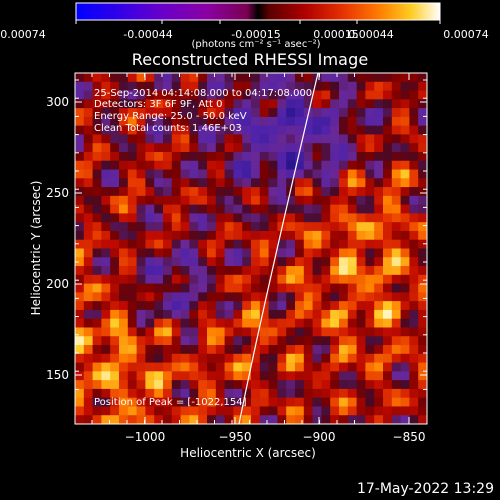 This screenshot has height=500, width=500. Describe the element at coordinates (258, 22) in the screenshot. I see `colorbar-ticks` at that location.